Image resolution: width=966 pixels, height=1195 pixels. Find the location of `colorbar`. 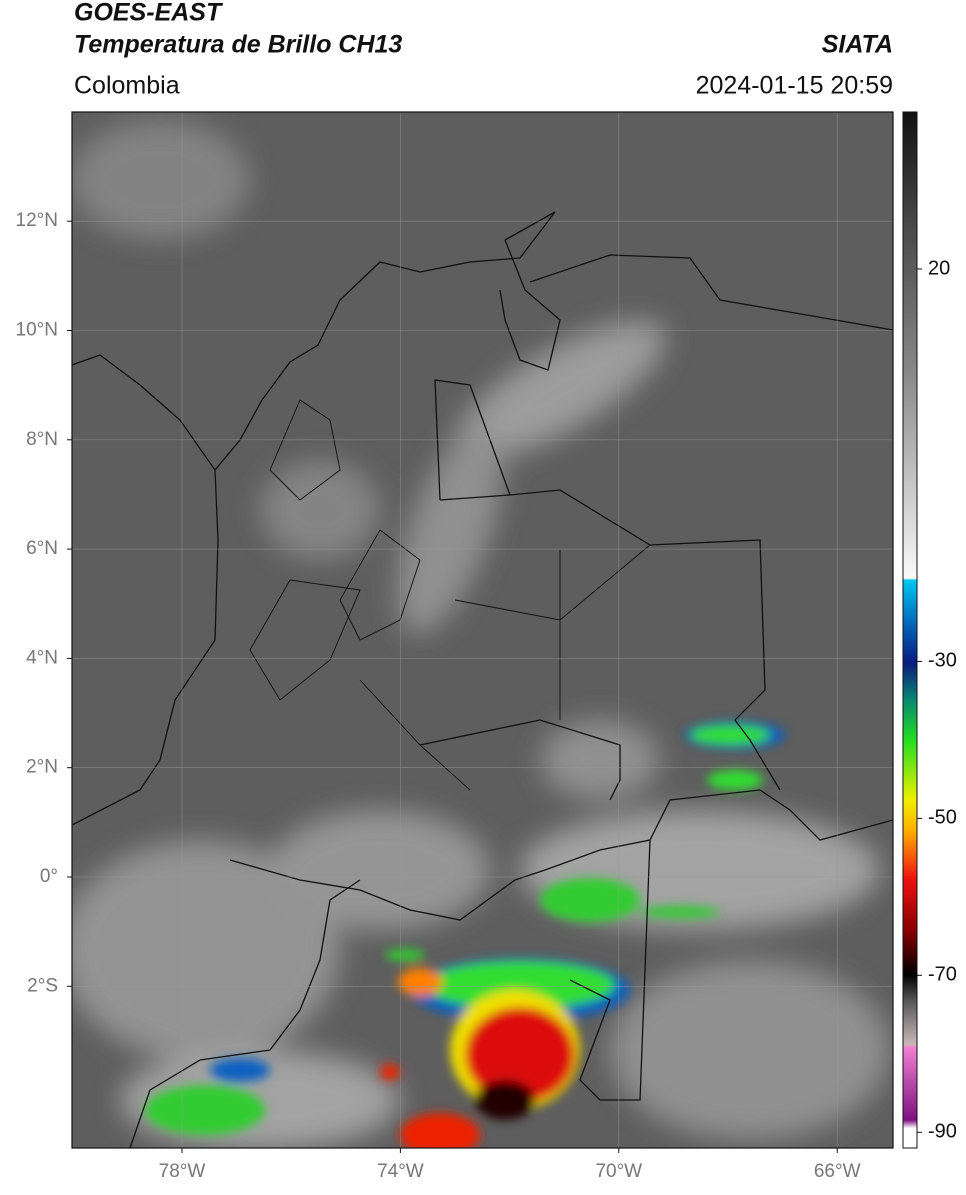

colorbar is located at coordinates (910, 630).